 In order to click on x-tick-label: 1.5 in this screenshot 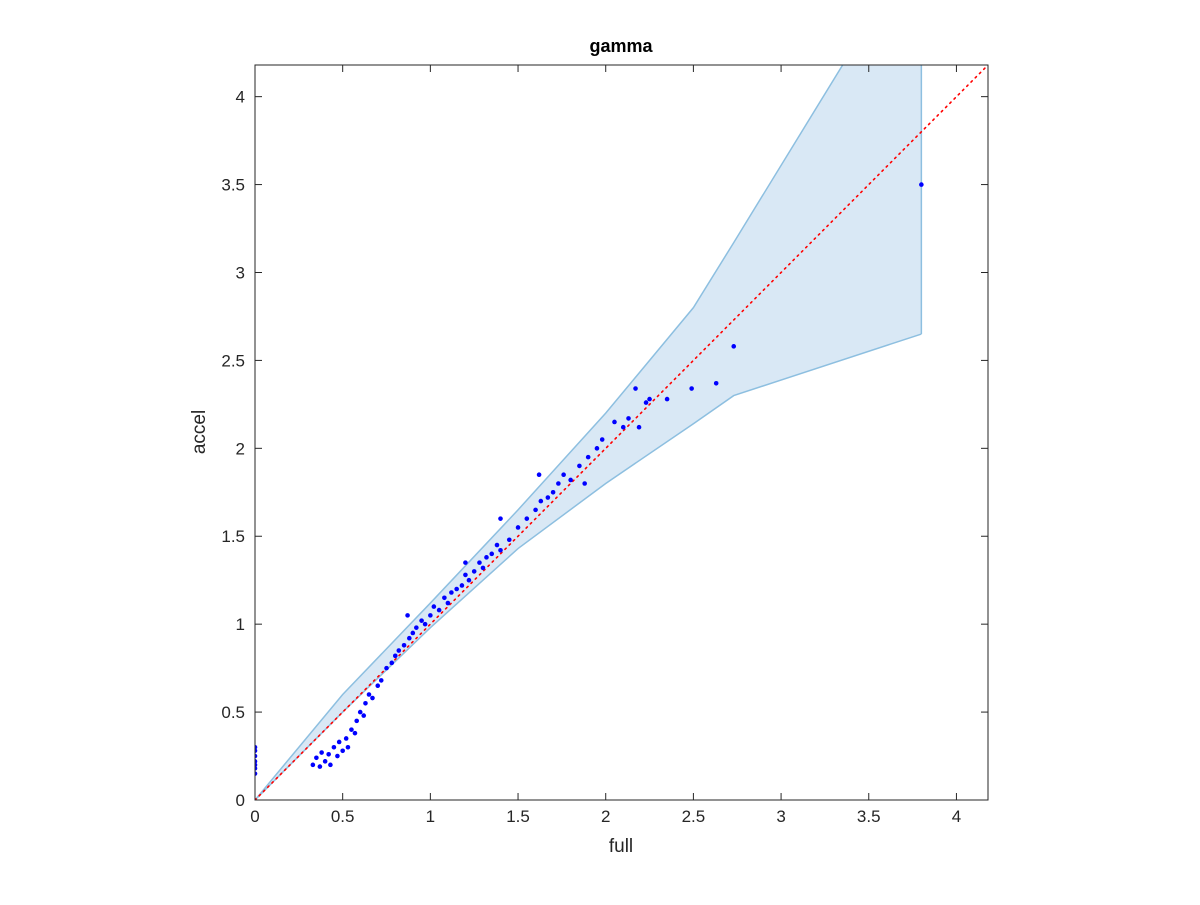, I will do `click(518, 816)`.